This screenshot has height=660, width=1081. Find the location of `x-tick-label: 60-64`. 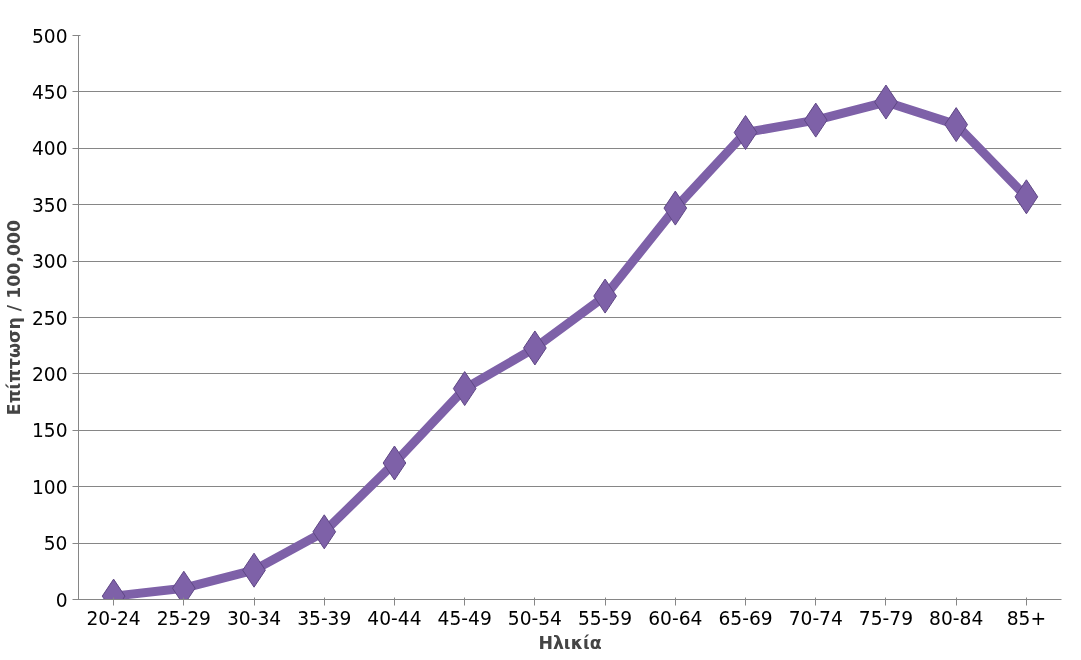

x-tick-label: 60-64 is located at coordinates (675, 618).